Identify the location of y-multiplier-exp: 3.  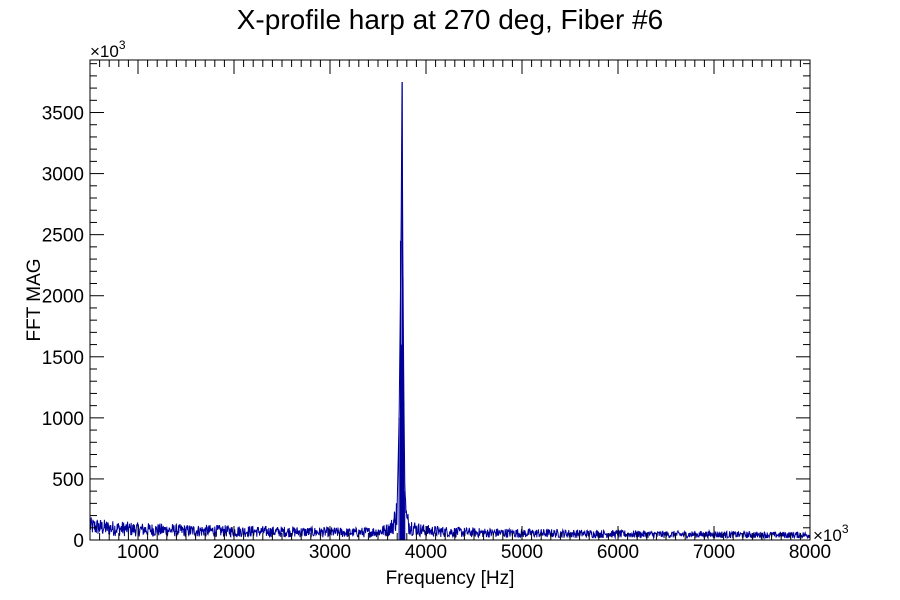
(122, 45).